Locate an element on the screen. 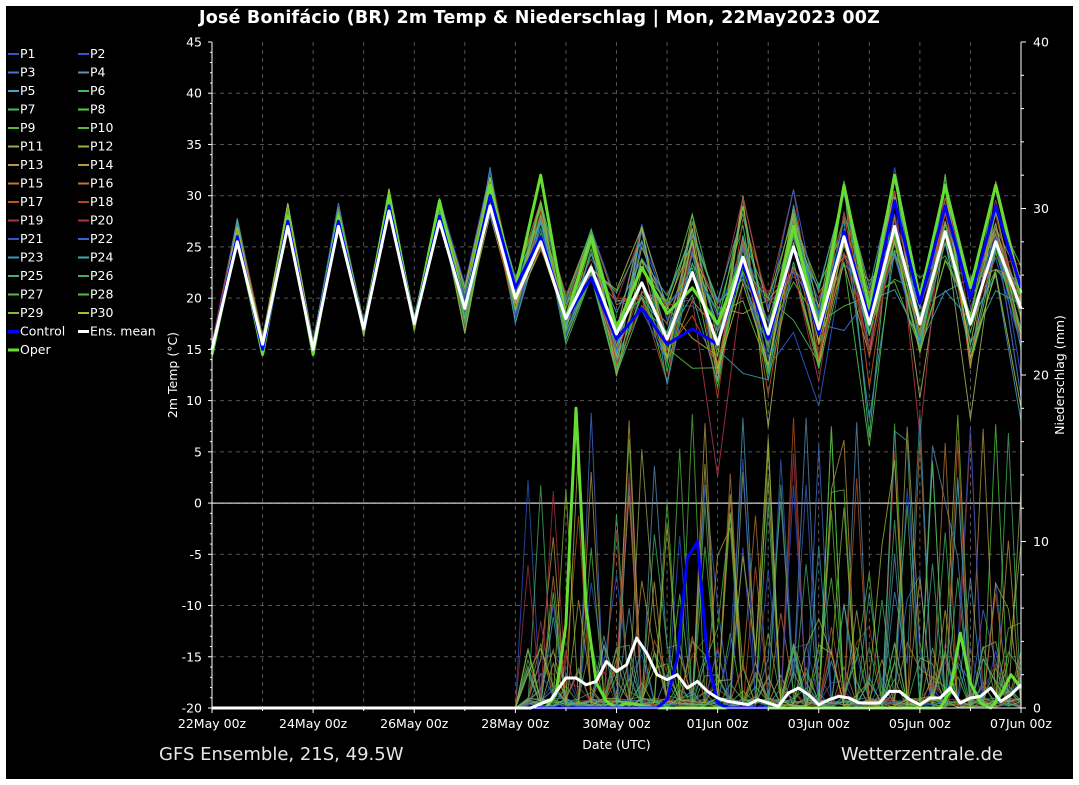 The width and height of the screenshot is (1079, 785). y-tick-label-left: 40 is located at coordinates (194, 93).